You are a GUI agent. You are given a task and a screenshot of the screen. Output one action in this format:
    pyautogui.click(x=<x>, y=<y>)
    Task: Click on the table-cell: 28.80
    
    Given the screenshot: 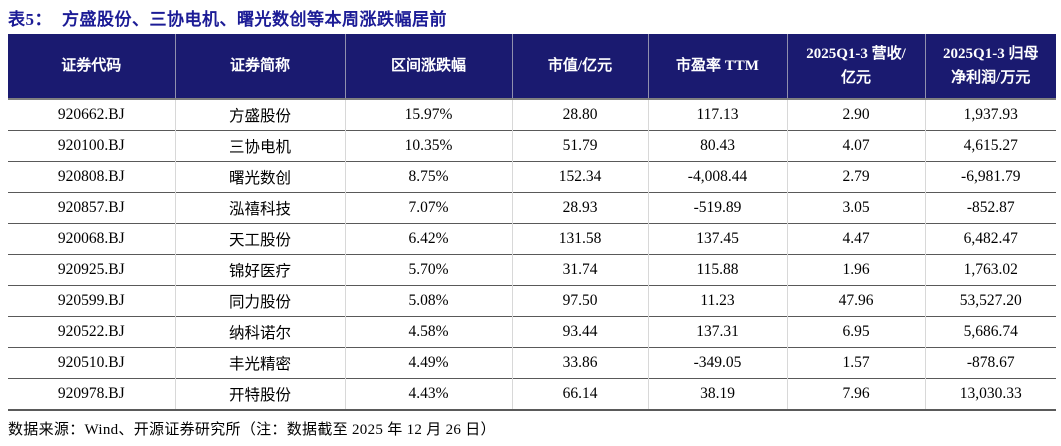 What is the action you would take?
    pyautogui.click(x=579, y=115)
    